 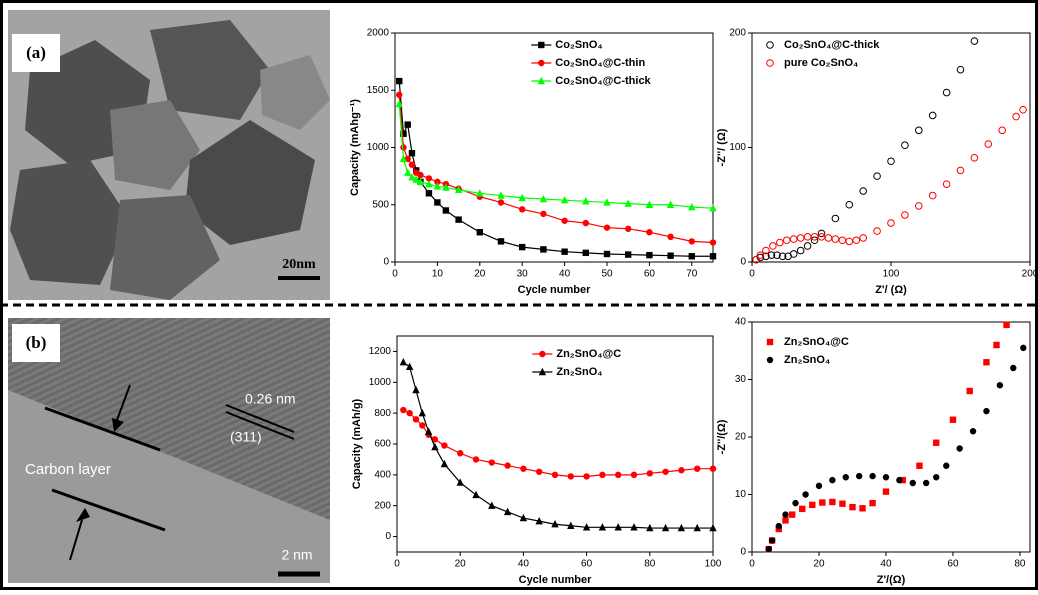 I want to click on y-tick-label: 600, so click(x=382, y=444).